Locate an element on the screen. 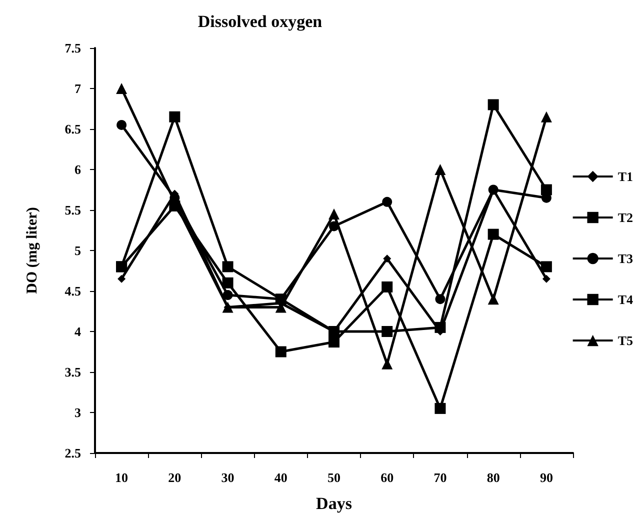 The width and height of the screenshot is (643, 517). y-tick-label: 3.5 is located at coordinates (73, 372).